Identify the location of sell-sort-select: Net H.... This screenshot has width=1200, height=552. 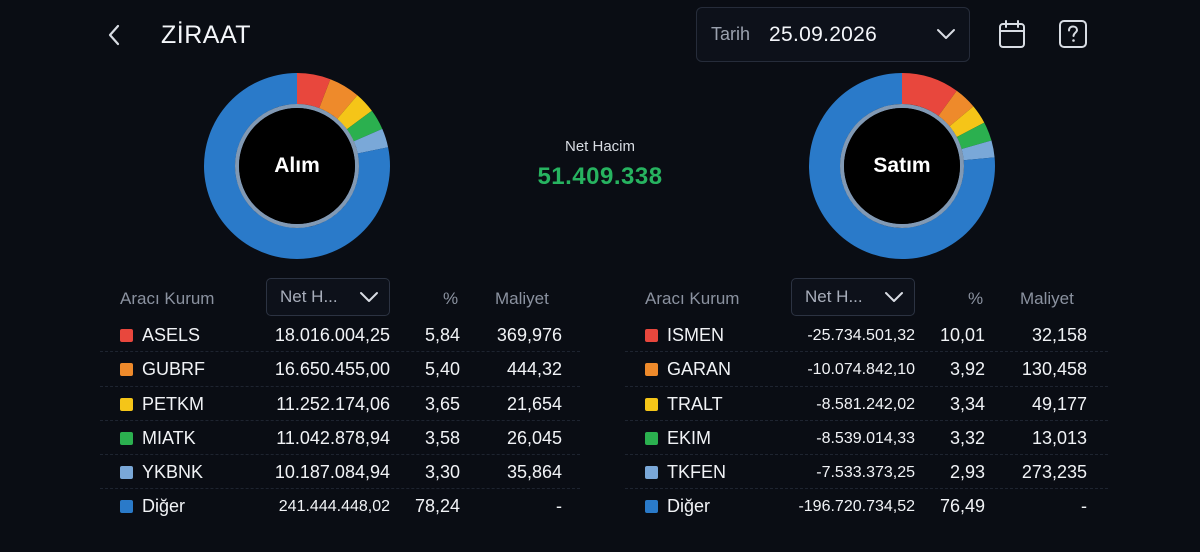
(853, 297).